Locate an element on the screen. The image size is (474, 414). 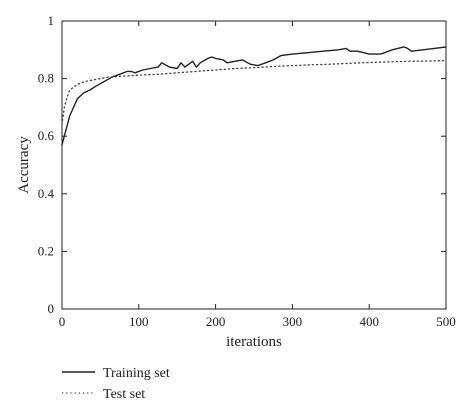
x-axis-label: iterations is located at coordinates (254, 342).